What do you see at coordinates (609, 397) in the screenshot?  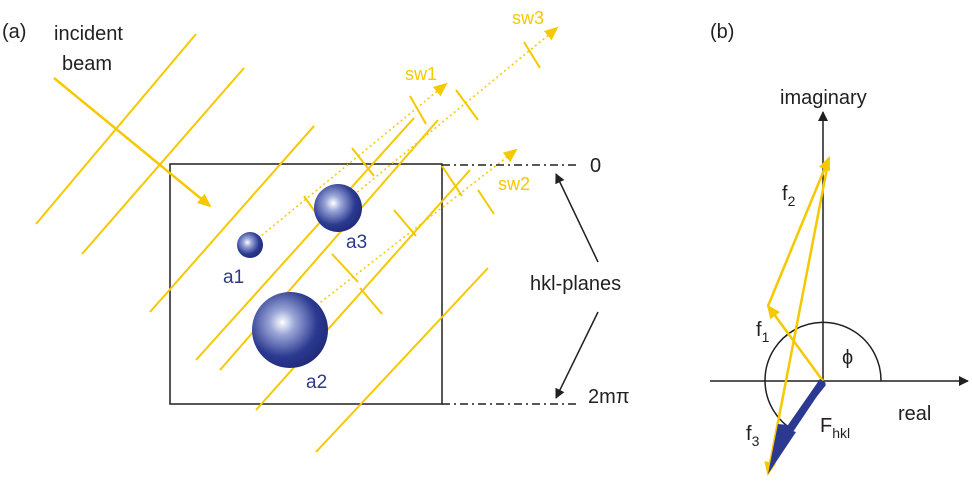 I see `phase-bottom-label: 2mπ` at bounding box center [609, 397].